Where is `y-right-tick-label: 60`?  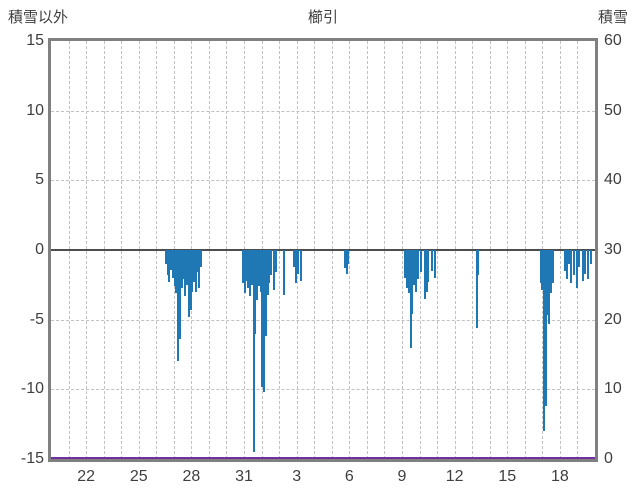 y-right-tick-label: 60 is located at coordinates (613, 40).